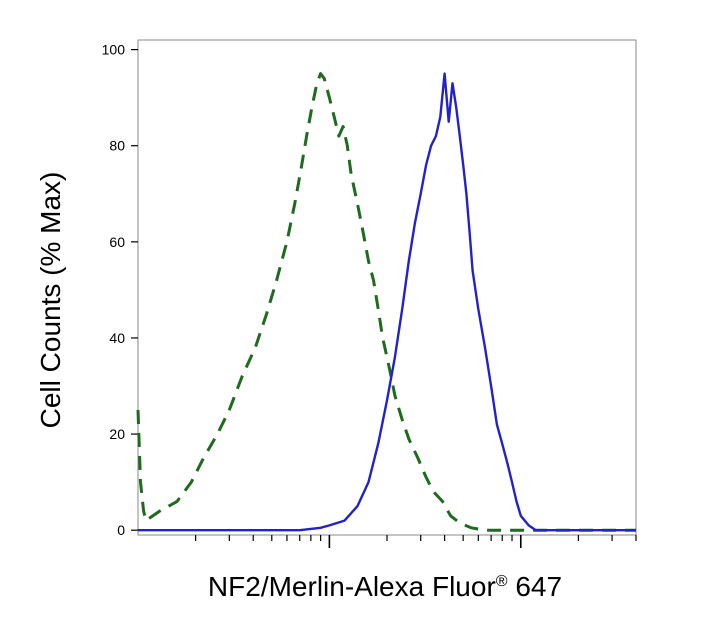 The image size is (705, 632). I want to click on x-axis-ticks, so click(416, 541).